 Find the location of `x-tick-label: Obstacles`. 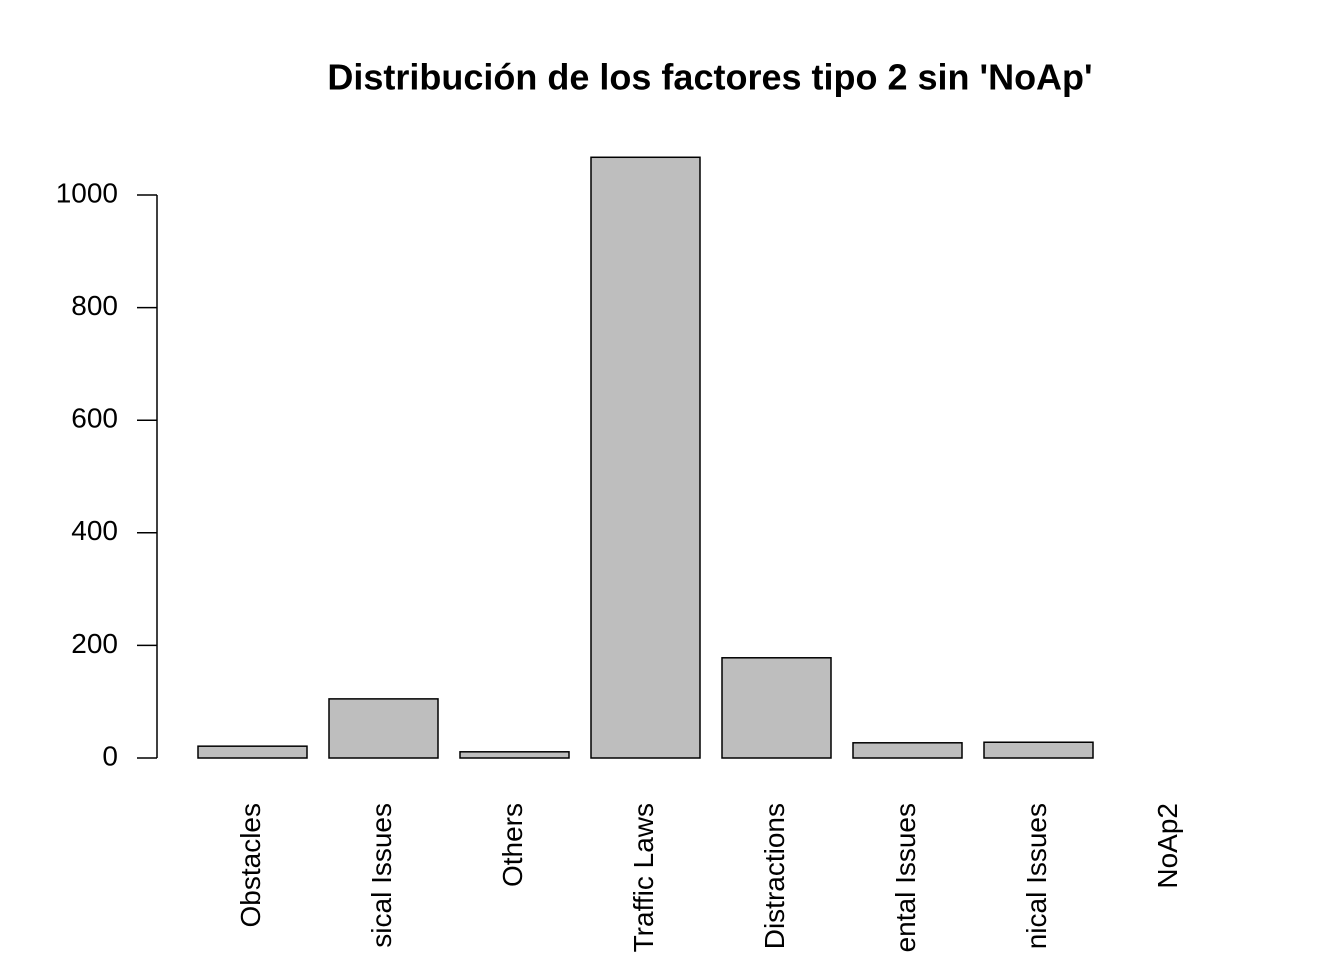

x-tick-label: Obstacles is located at coordinates (250, 865).